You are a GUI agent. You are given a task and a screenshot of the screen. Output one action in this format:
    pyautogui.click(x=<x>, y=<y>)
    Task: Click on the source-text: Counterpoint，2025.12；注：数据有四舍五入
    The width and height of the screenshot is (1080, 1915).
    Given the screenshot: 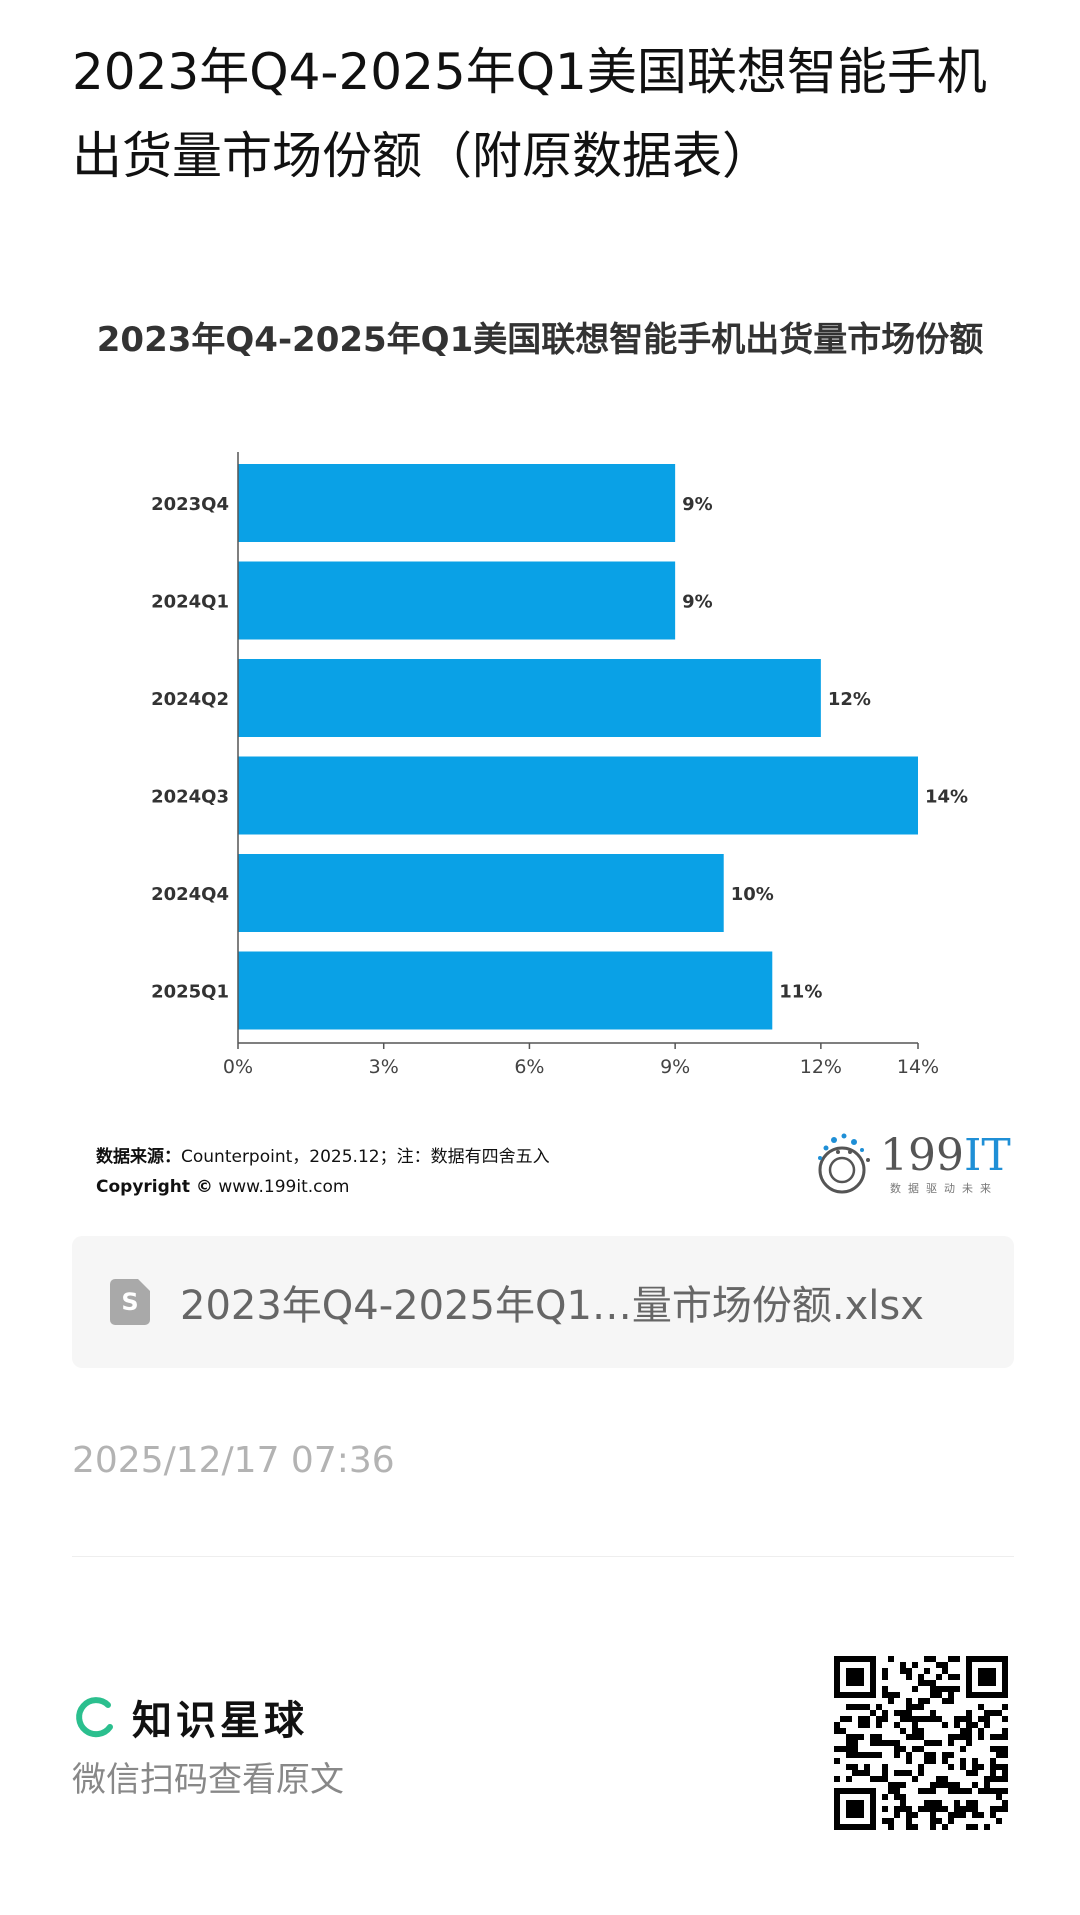 What is the action you would take?
    pyautogui.click(x=365, y=1157)
    